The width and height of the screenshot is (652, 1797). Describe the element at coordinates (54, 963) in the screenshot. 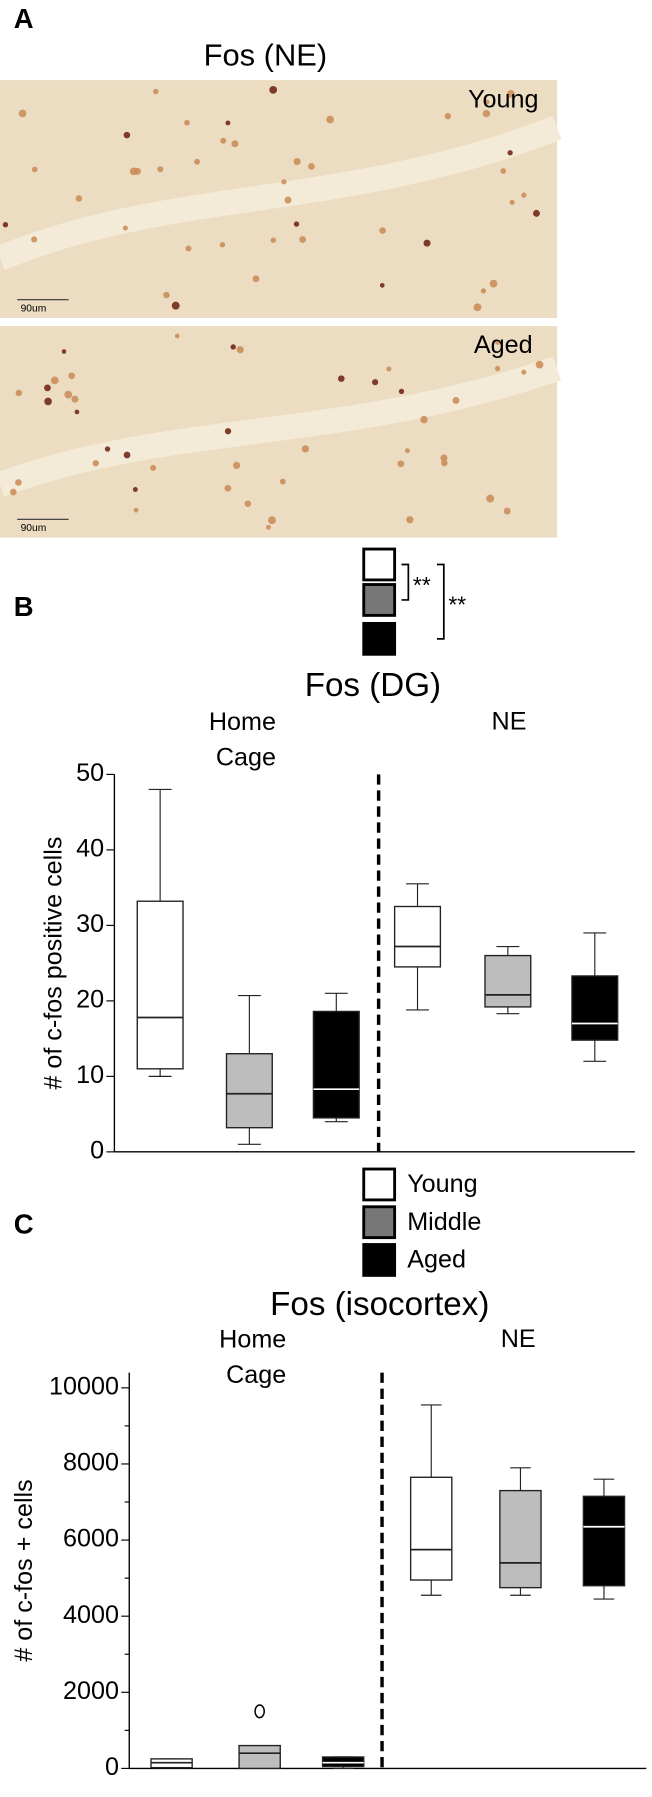

I see `y-axis-label: # of c-fos positive cells` at that location.